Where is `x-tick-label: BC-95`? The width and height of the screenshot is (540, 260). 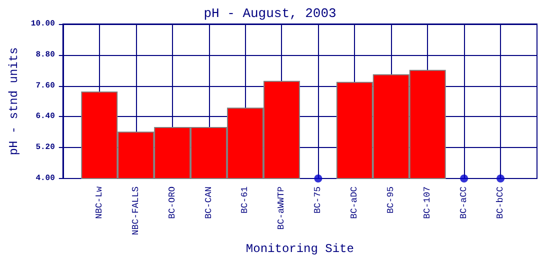
x-tick-label: BC-95 is located at coordinates (391, 200).